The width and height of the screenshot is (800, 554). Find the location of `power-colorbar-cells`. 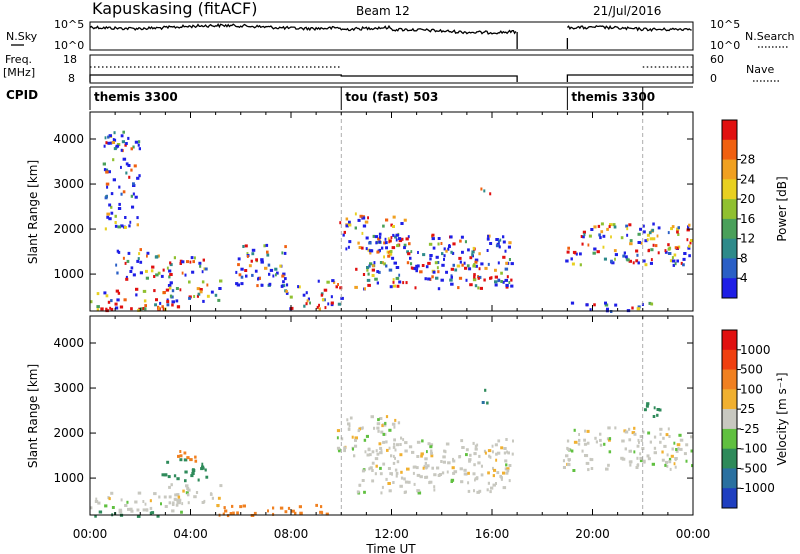

power-colorbar-cells is located at coordinates (729, 209).